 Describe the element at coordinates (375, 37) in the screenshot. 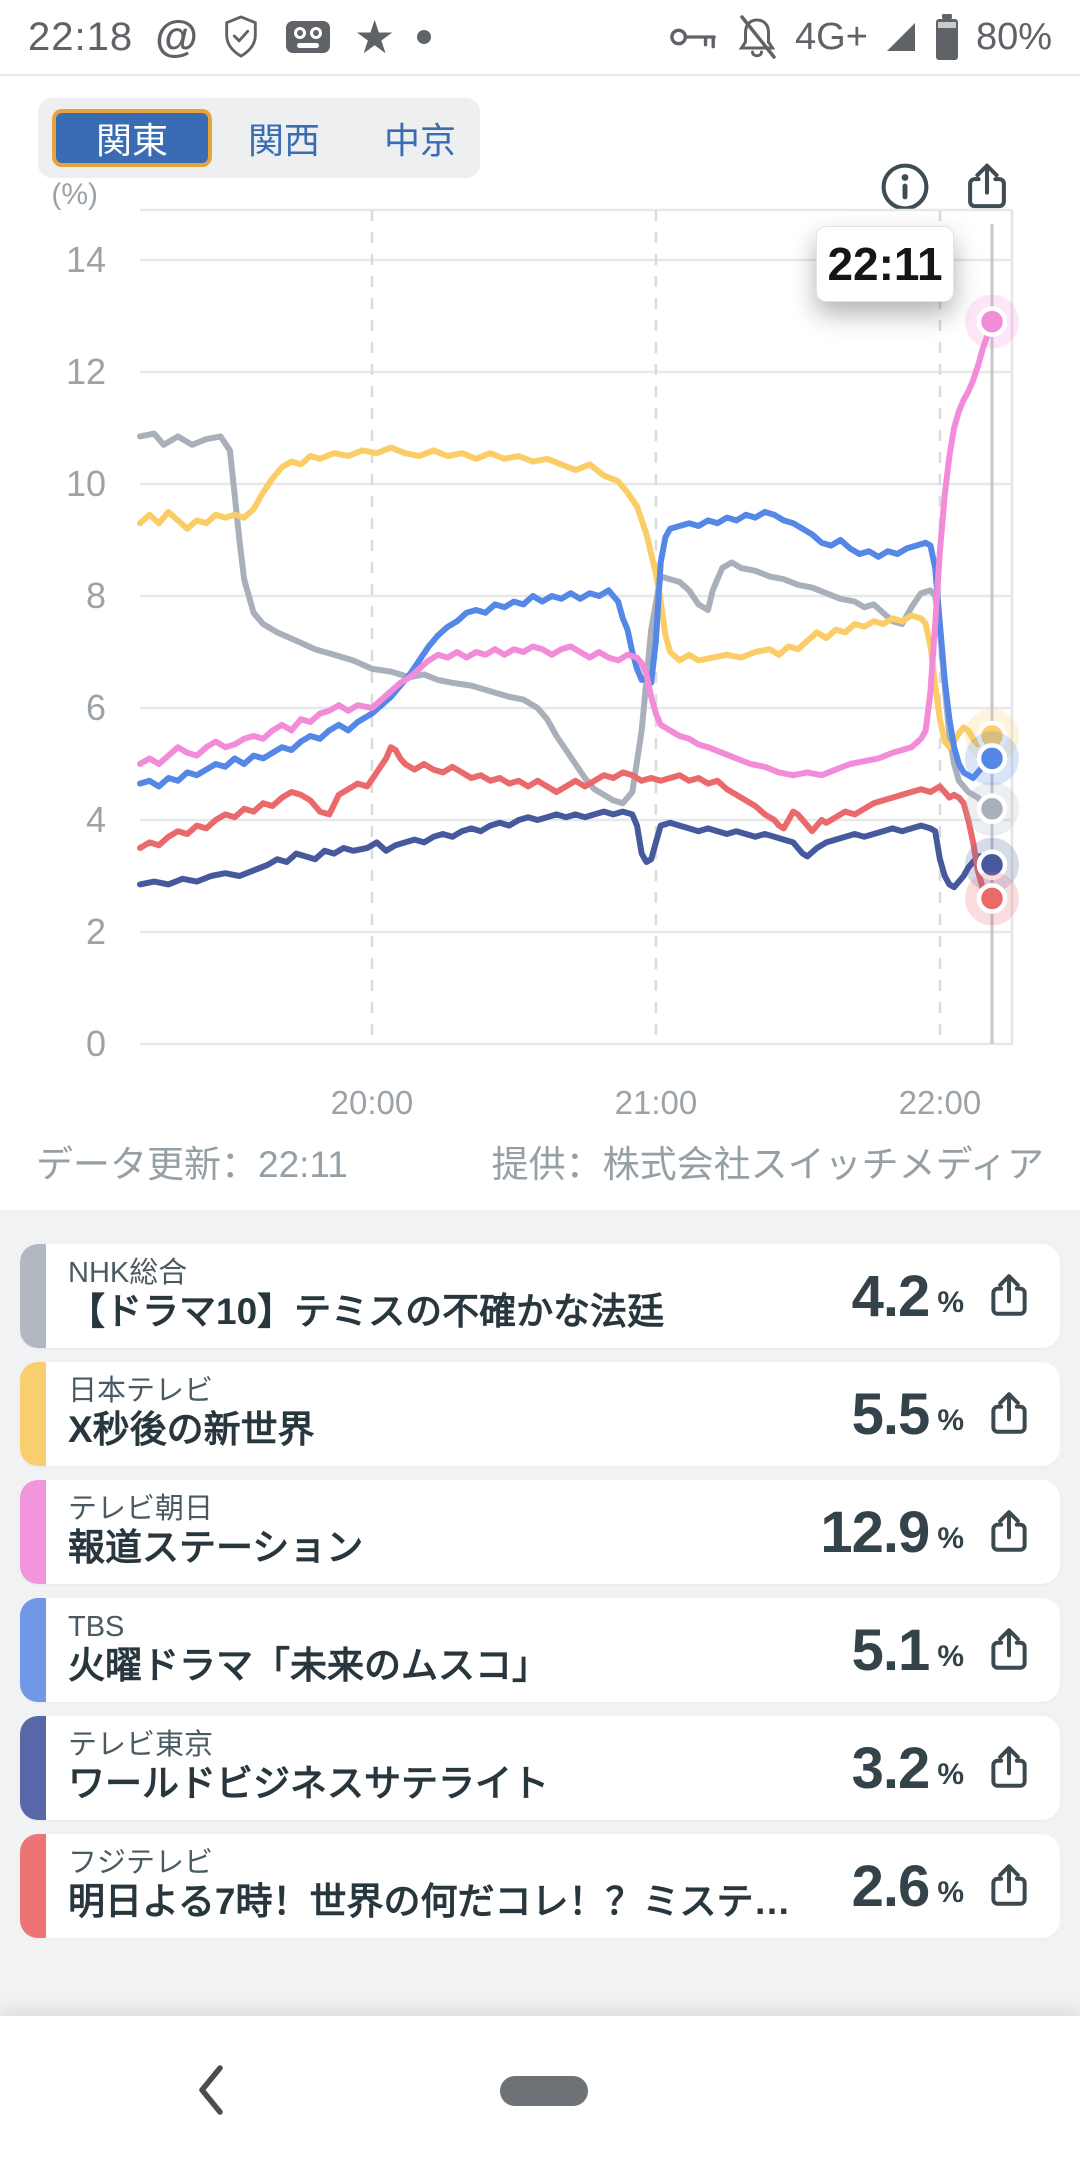

I see `star-icon: ★` at that location.